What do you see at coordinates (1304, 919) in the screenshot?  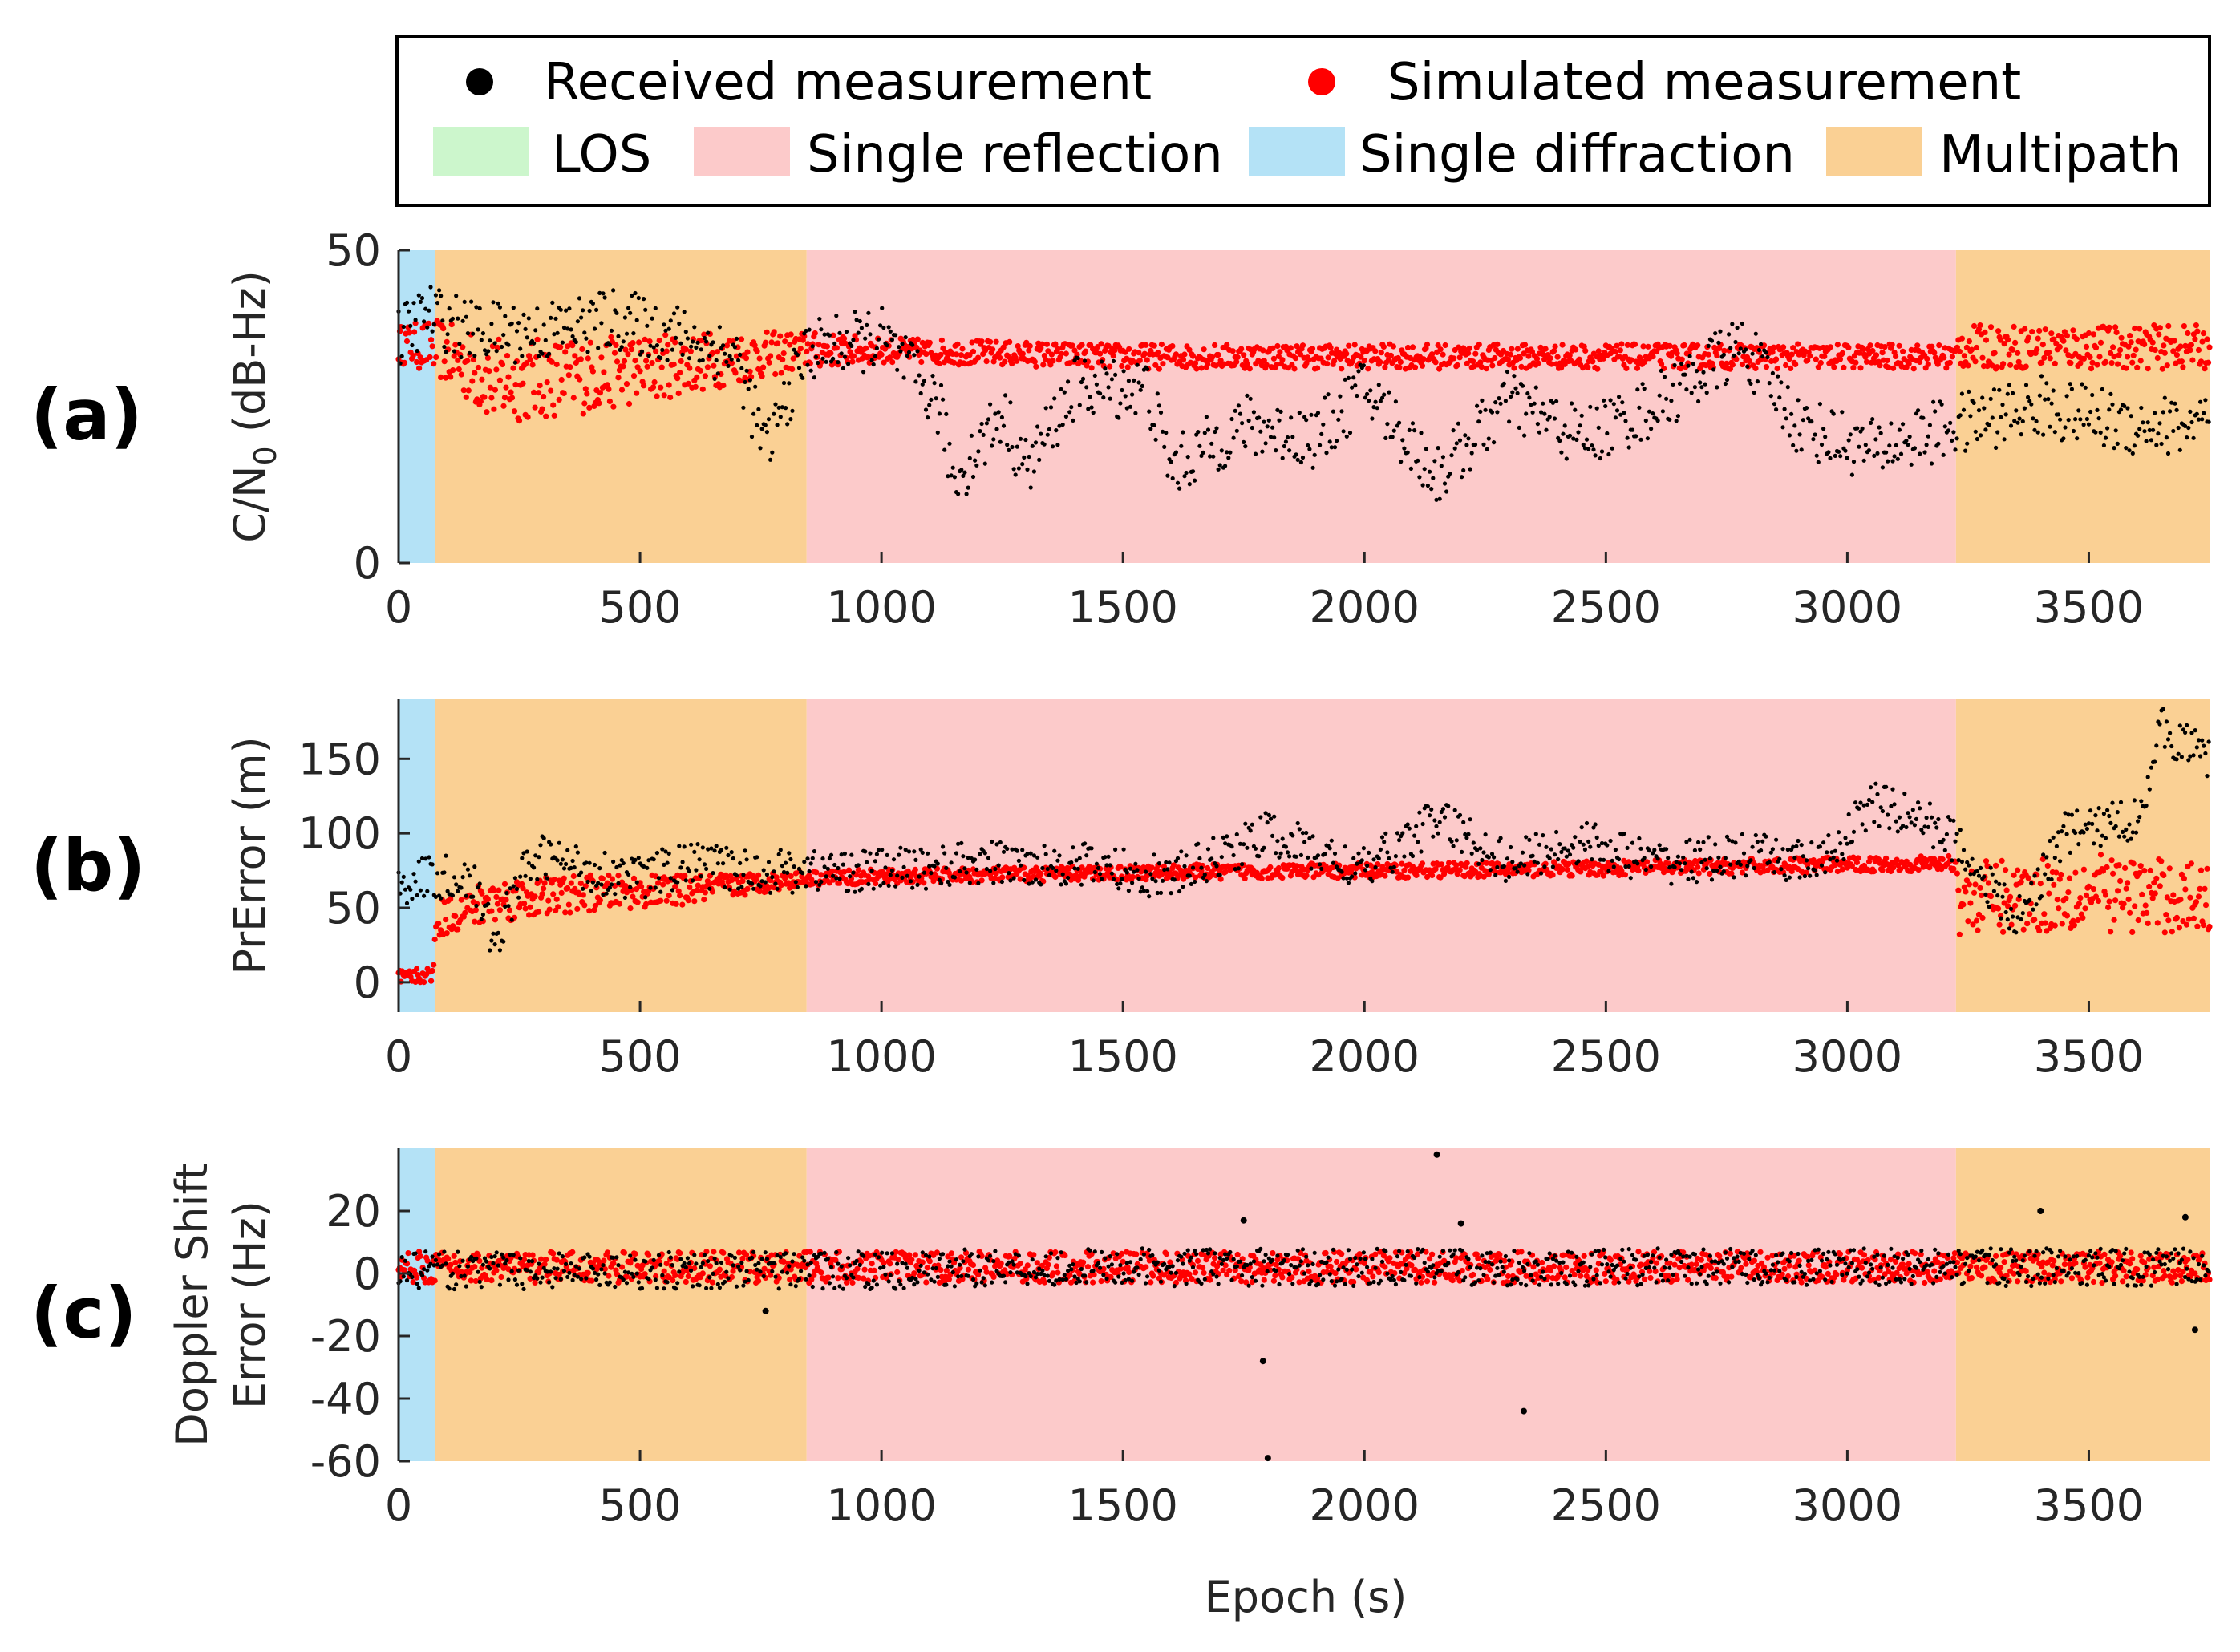 I see `panel-b-simulated-series` at bounding box center [1304, 919].